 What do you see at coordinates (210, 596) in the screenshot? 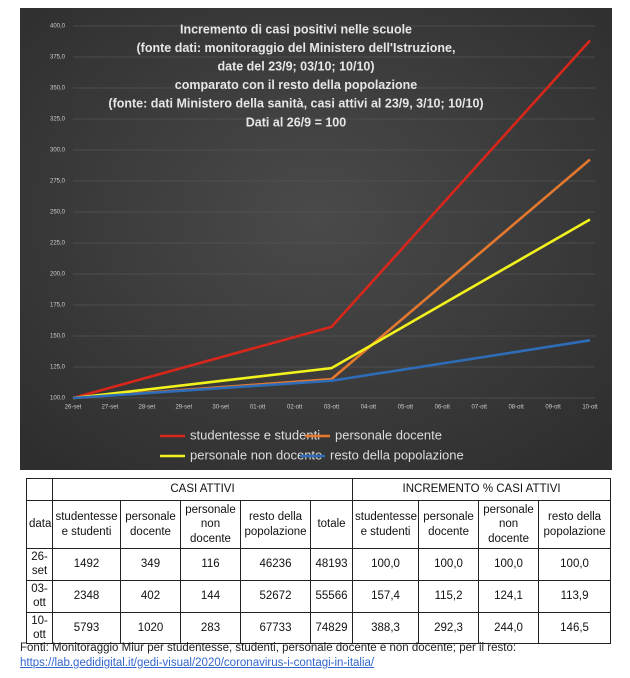
I see `table-cell: 144` at bounding box center [210, 596].